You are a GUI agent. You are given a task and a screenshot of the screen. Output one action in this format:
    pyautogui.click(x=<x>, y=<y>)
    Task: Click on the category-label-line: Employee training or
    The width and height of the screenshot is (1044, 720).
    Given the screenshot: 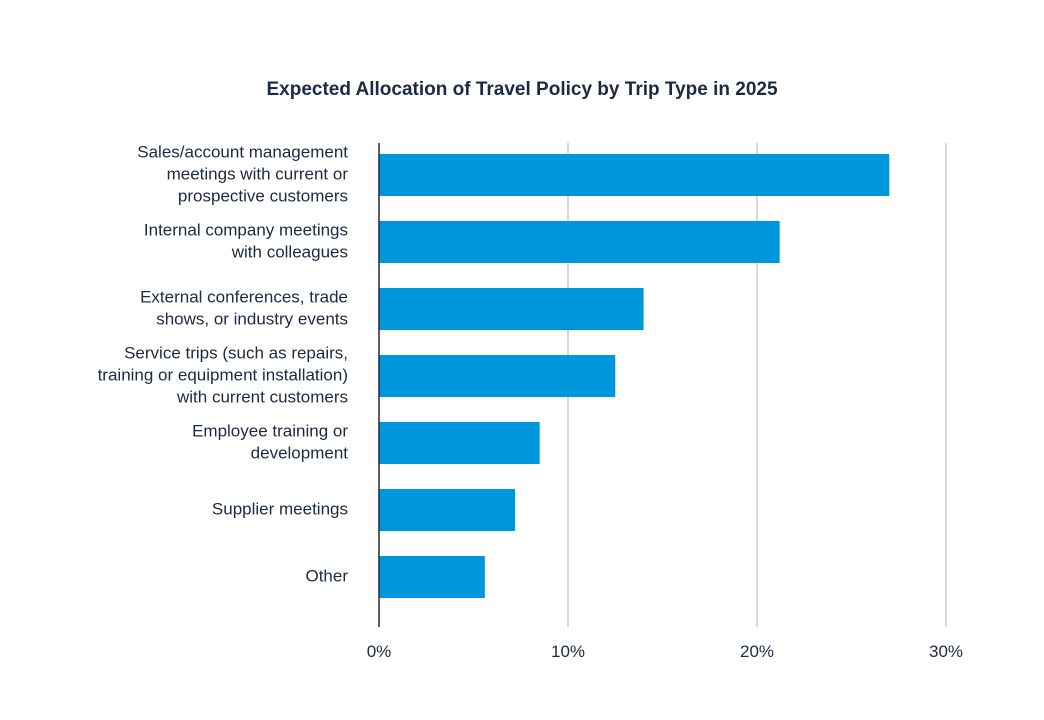 What is the action you would take?
    pyautogui.click(x=270, y=430)
    